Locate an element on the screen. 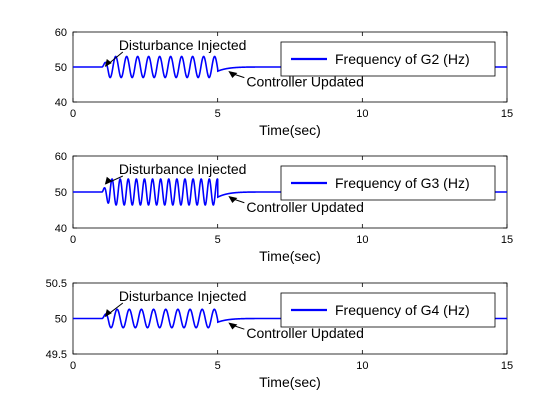 The width and height of the screenshot is (560, 420). legend: Frequency of G3 (Hz) is located at coordinates (388, 183).